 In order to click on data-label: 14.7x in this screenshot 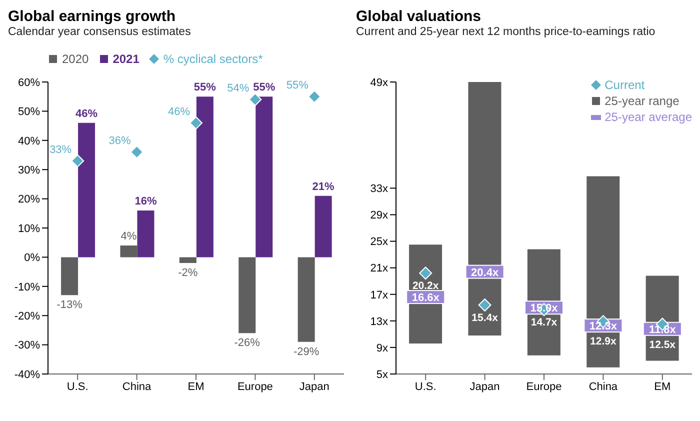, I will do `click(544, 322)`.